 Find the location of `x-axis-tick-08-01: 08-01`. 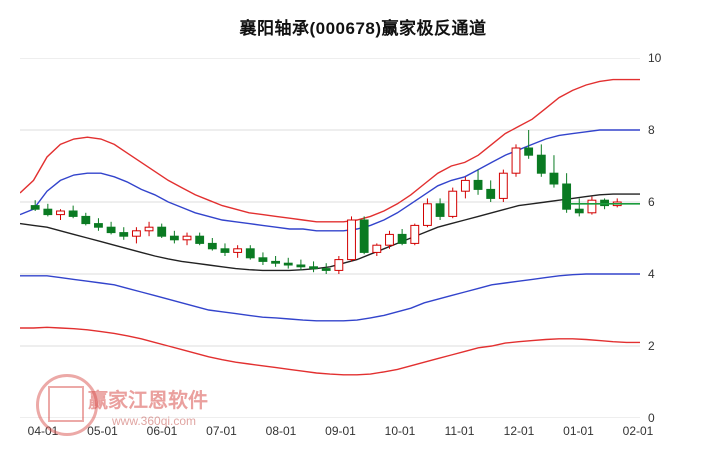

x-axis-tick-08-01: 08-01 is located at coordinates (281, 431).